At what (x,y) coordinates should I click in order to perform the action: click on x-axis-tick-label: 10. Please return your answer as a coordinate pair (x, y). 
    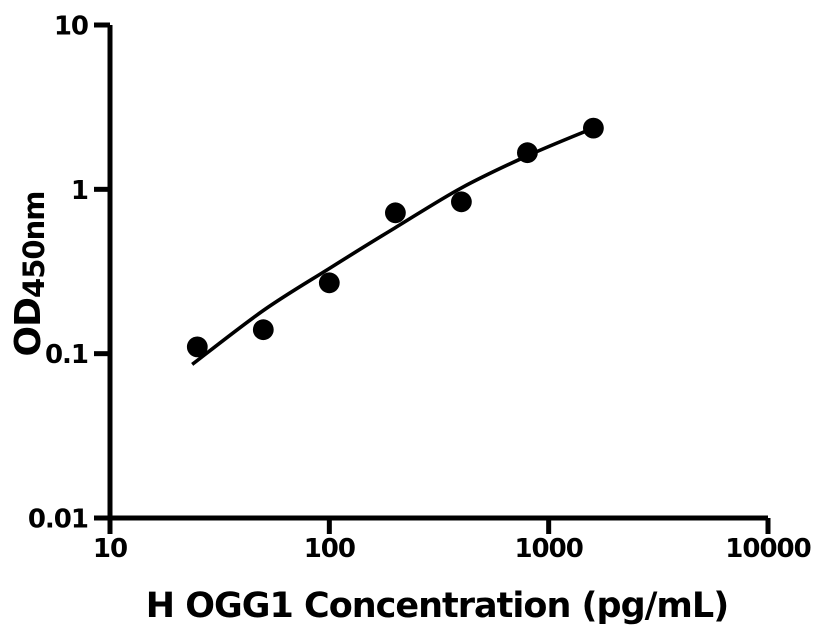
    Looking at the image, I should click on (110, 549).